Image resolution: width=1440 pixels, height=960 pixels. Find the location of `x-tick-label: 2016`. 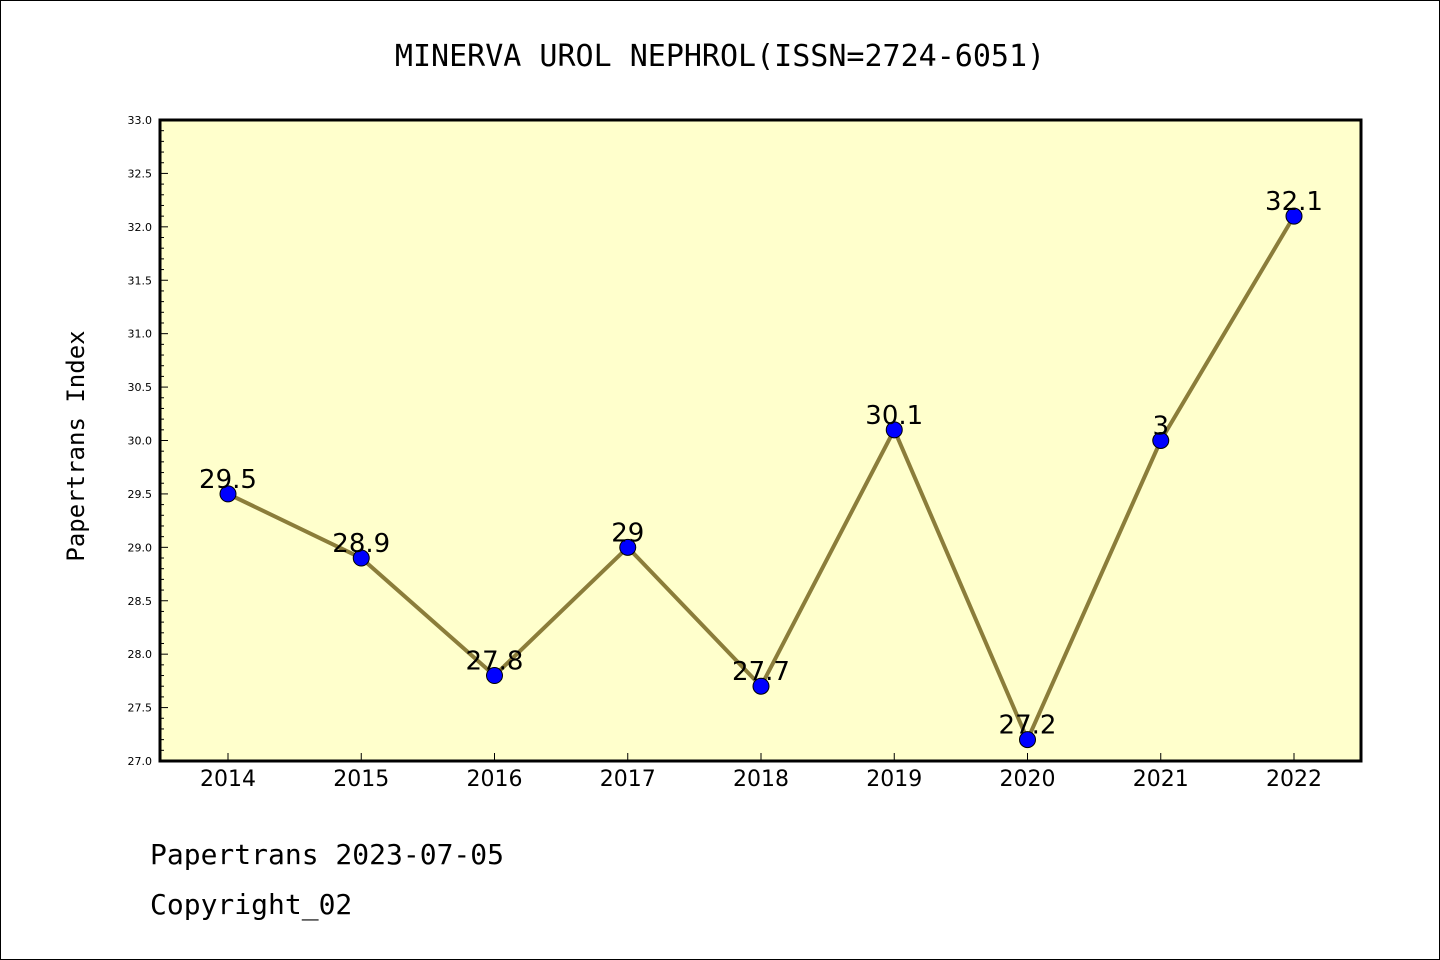

x-tick-label: 2016 is located at coordinates (495, 779).